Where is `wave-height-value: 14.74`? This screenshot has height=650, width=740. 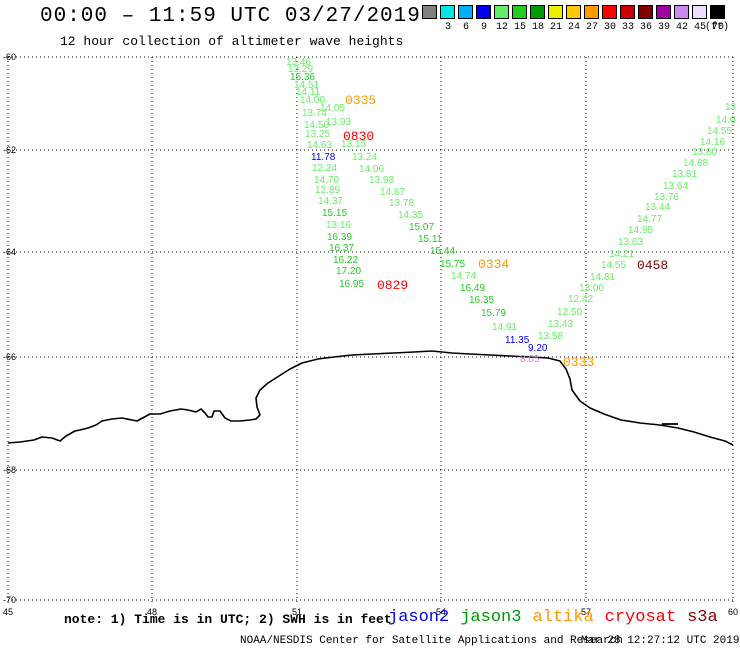 wave-height-value: 14.74 is located at coordinates (463, 276).